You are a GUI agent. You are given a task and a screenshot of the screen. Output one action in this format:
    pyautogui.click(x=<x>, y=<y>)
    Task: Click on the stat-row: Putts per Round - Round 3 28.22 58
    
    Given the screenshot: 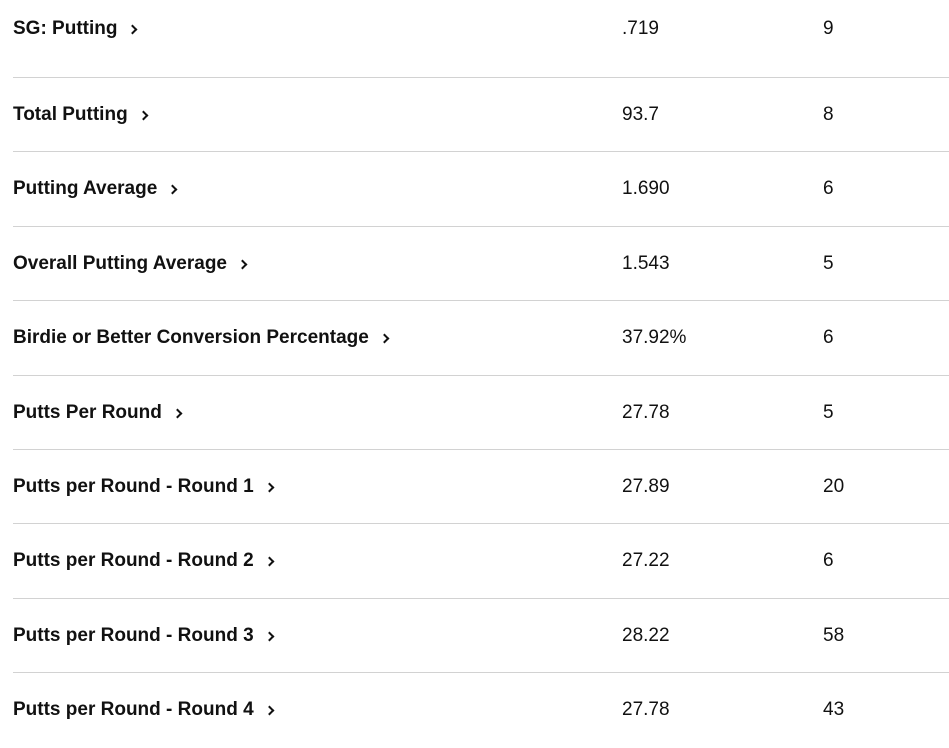 What is the action you would take?
    pyautogui.click(x=481, y=636)
    